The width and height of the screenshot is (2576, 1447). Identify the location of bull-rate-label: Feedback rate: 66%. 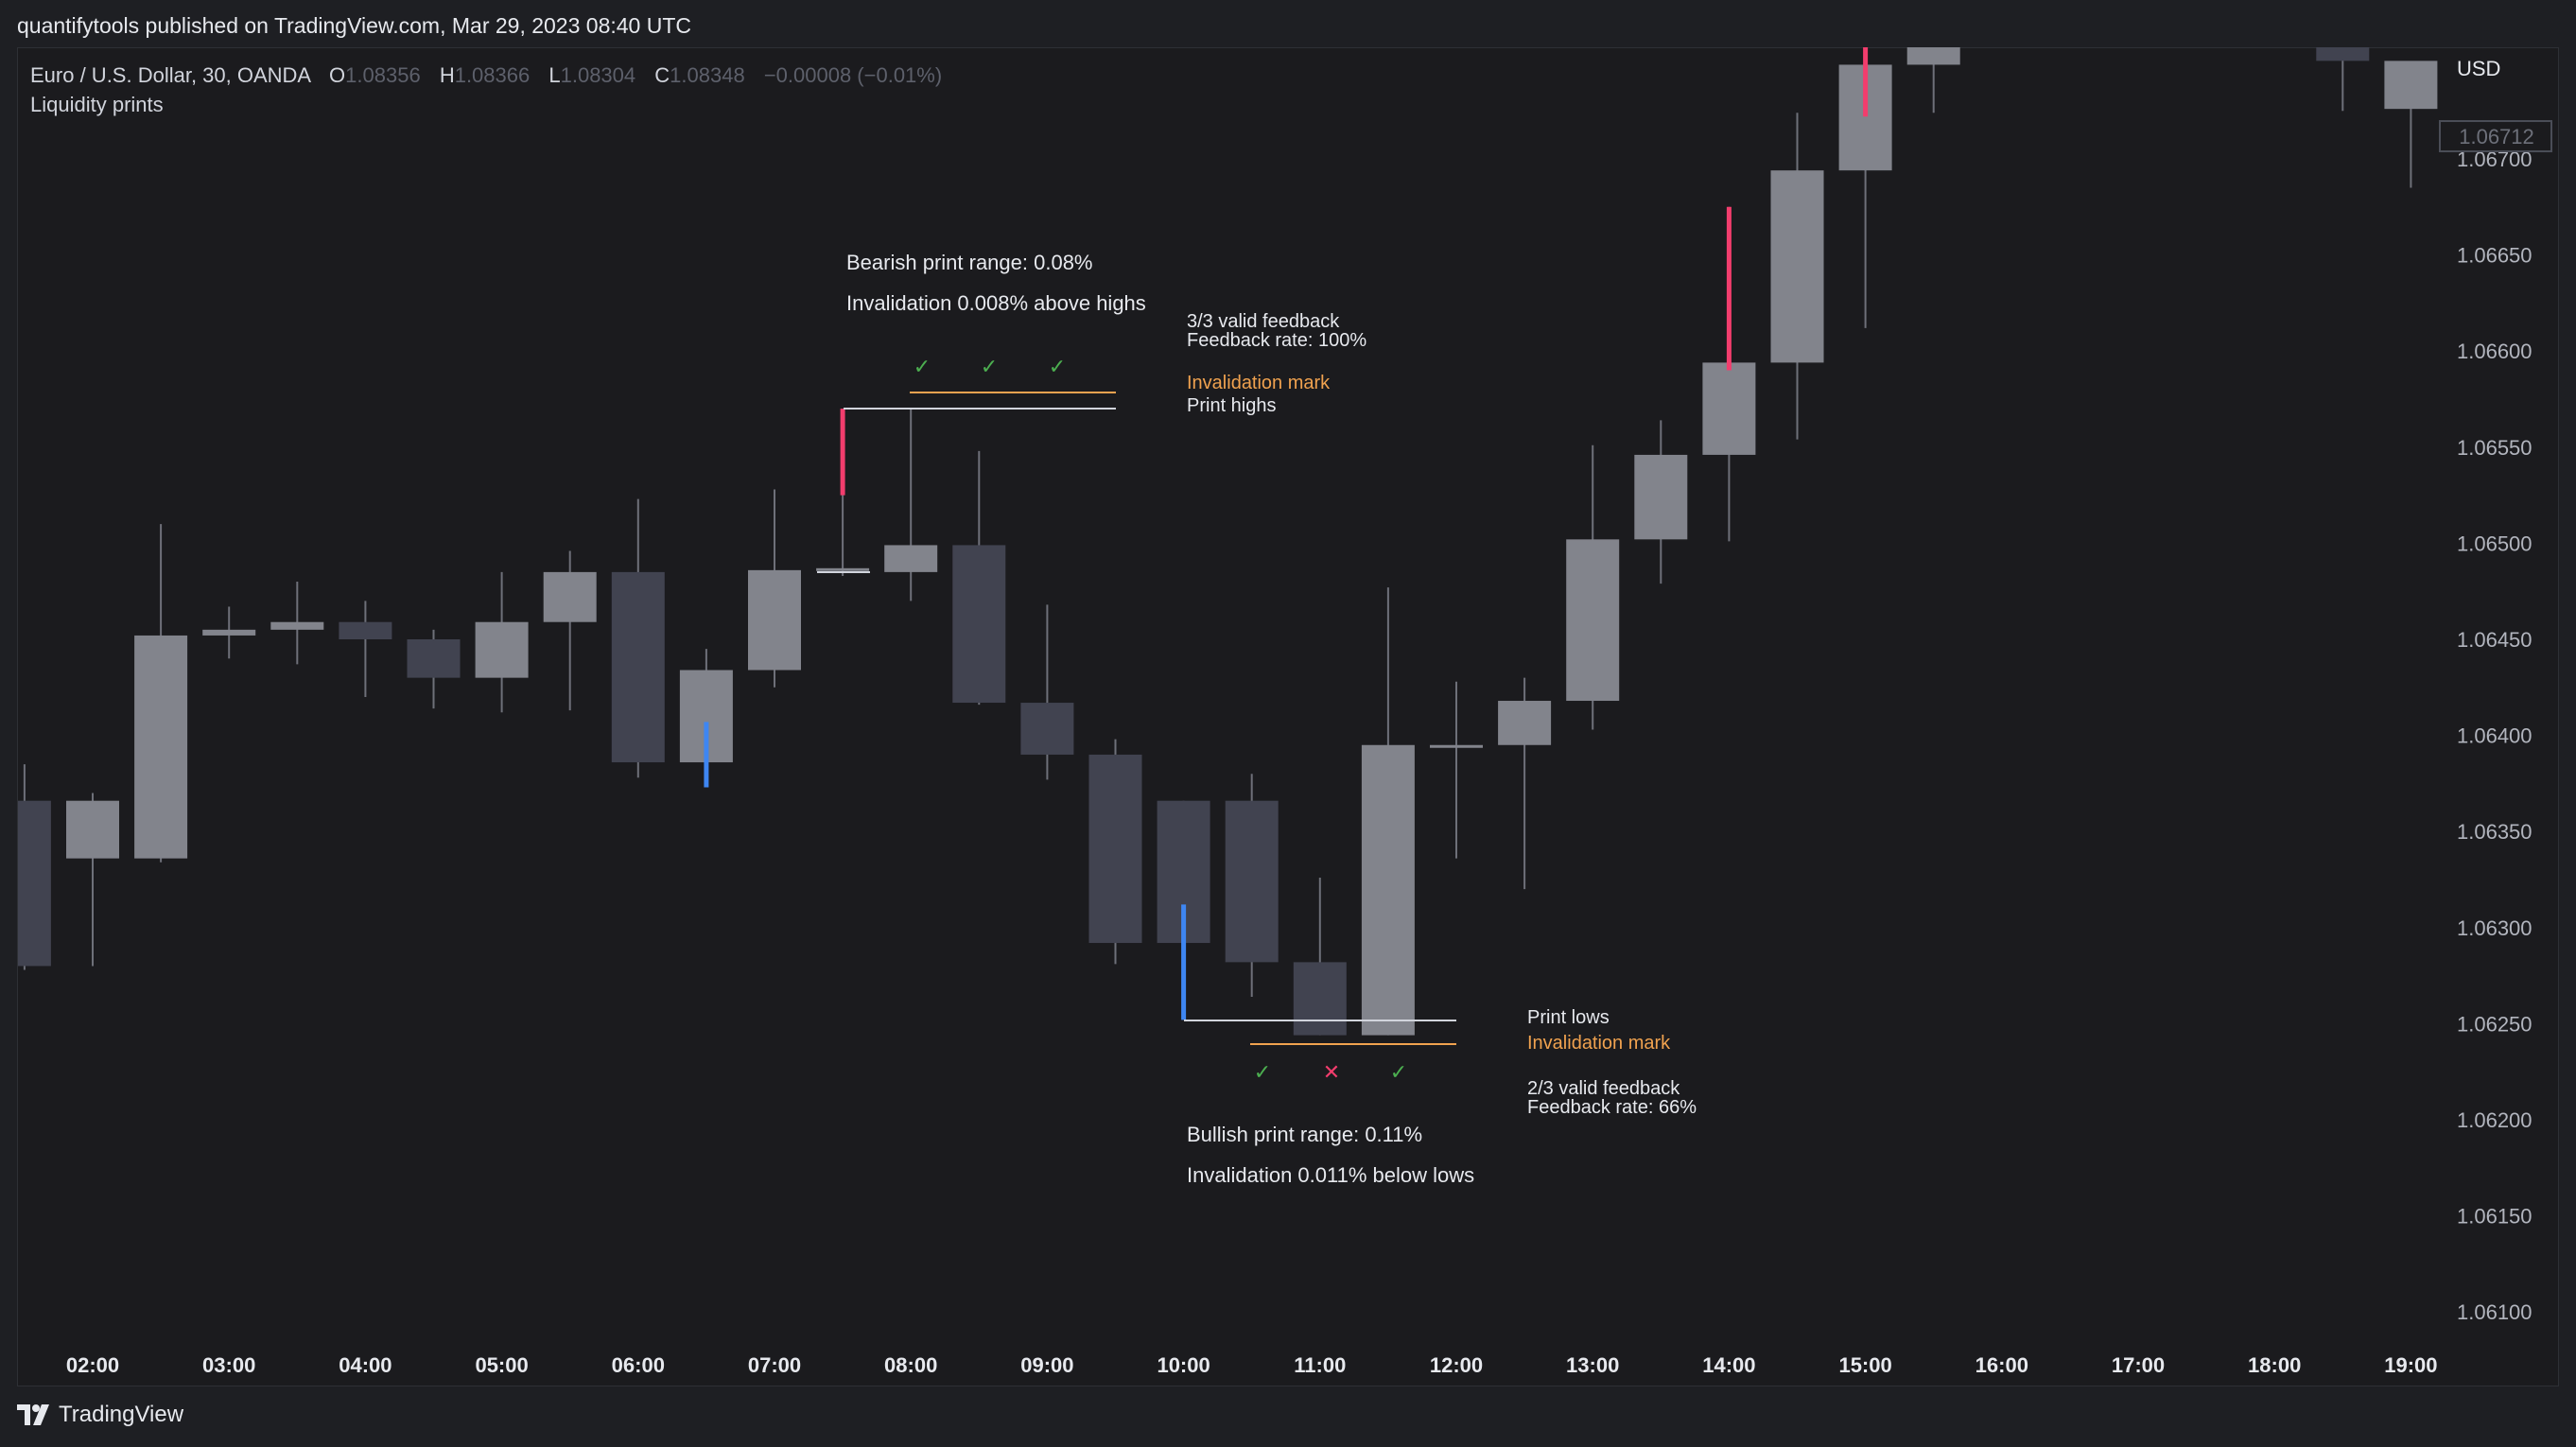
(1612, 1108).